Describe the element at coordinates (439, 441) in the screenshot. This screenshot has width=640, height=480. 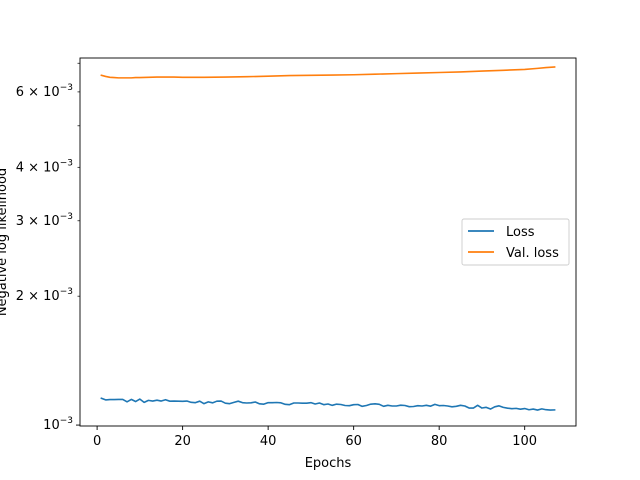
I see `x-tick-label: 80` at that location.